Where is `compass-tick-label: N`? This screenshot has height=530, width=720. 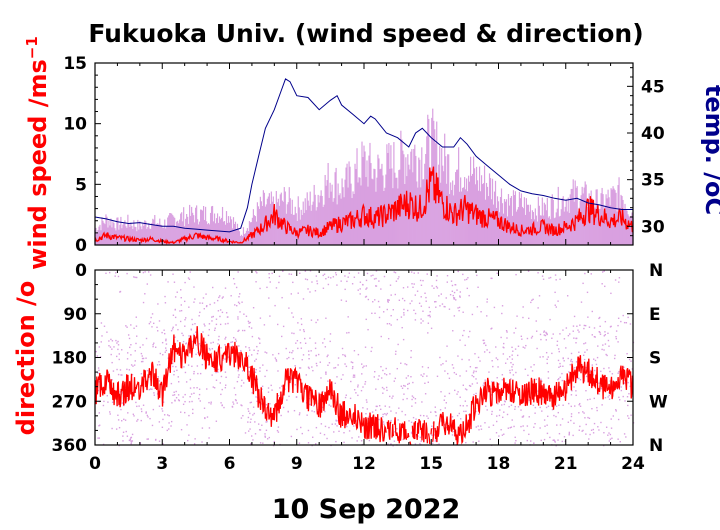
compass-tick-label: N is located at coordinates (656, 271).